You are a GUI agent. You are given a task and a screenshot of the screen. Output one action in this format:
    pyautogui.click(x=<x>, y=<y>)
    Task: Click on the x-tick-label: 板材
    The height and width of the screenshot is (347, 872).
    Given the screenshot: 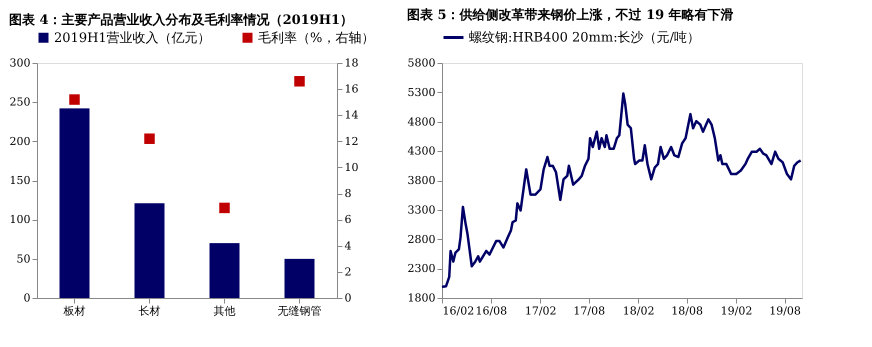 What is the action you would take?
    pyautogui.click(x=74, y=311)
    